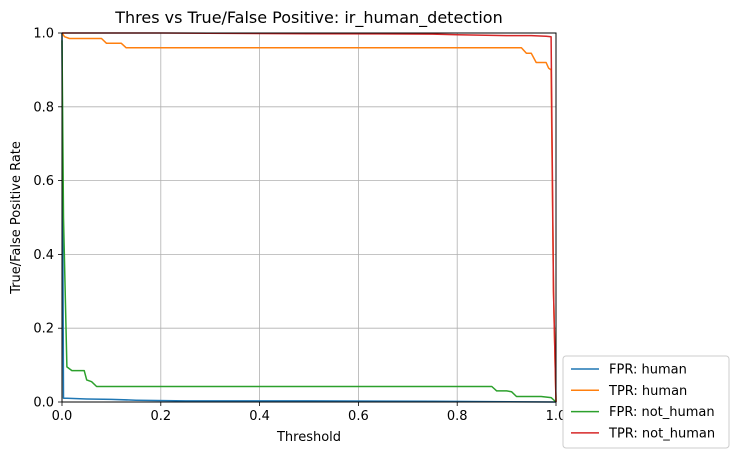 This screenshot has width=737, height=456. Describe the element at coordinates (43, 329) in the screenshot. I see `y-tick-label: 0.2` at that location.